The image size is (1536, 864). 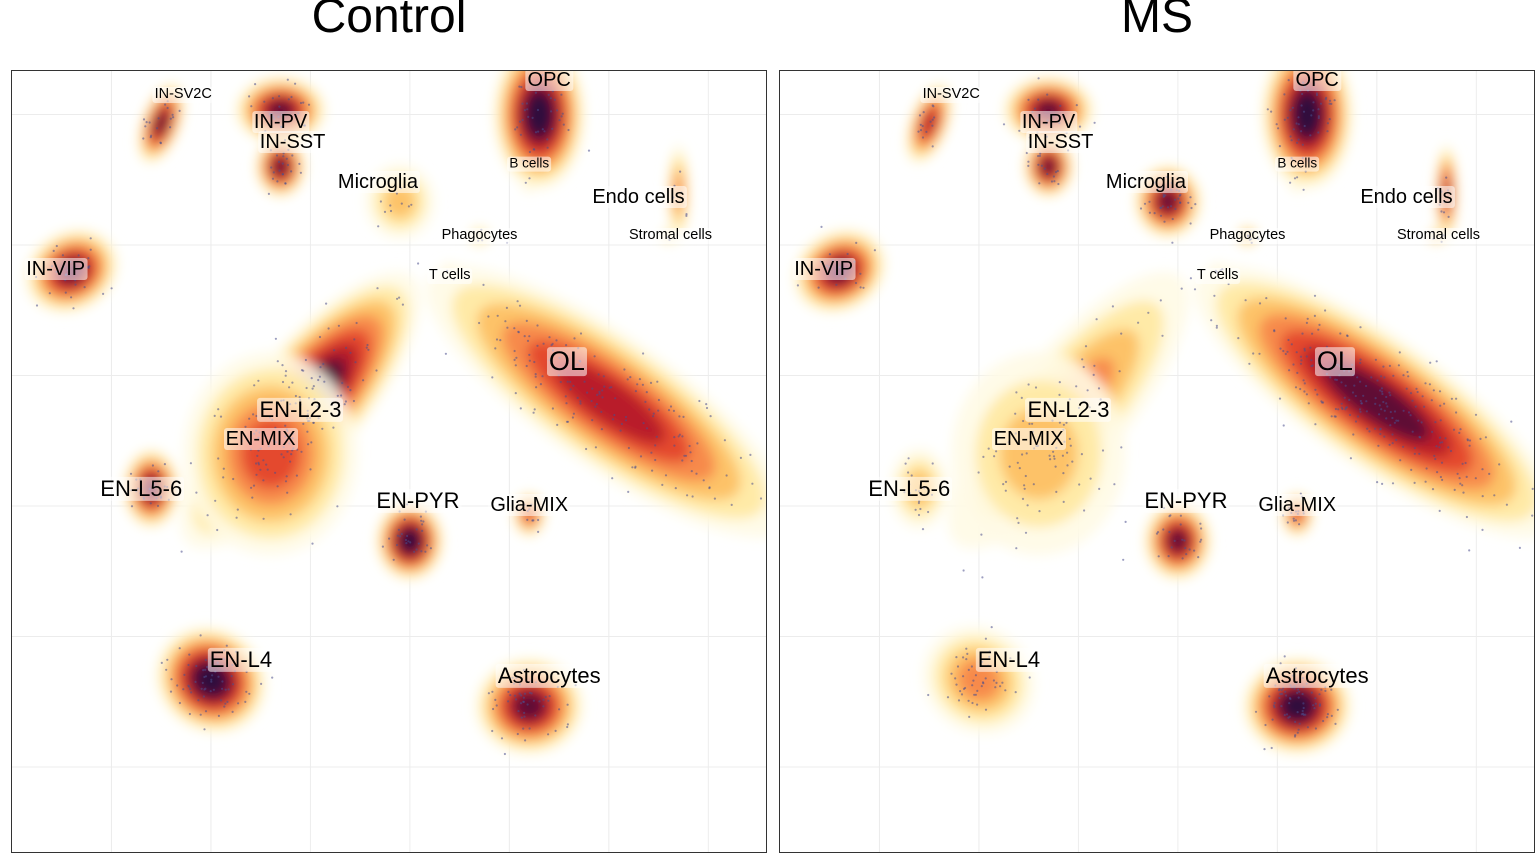 What do you see at coordinates (1146, 182) in the screenshot?
I see `cluster-label: Microglia` at bounding box center [1146, 182].